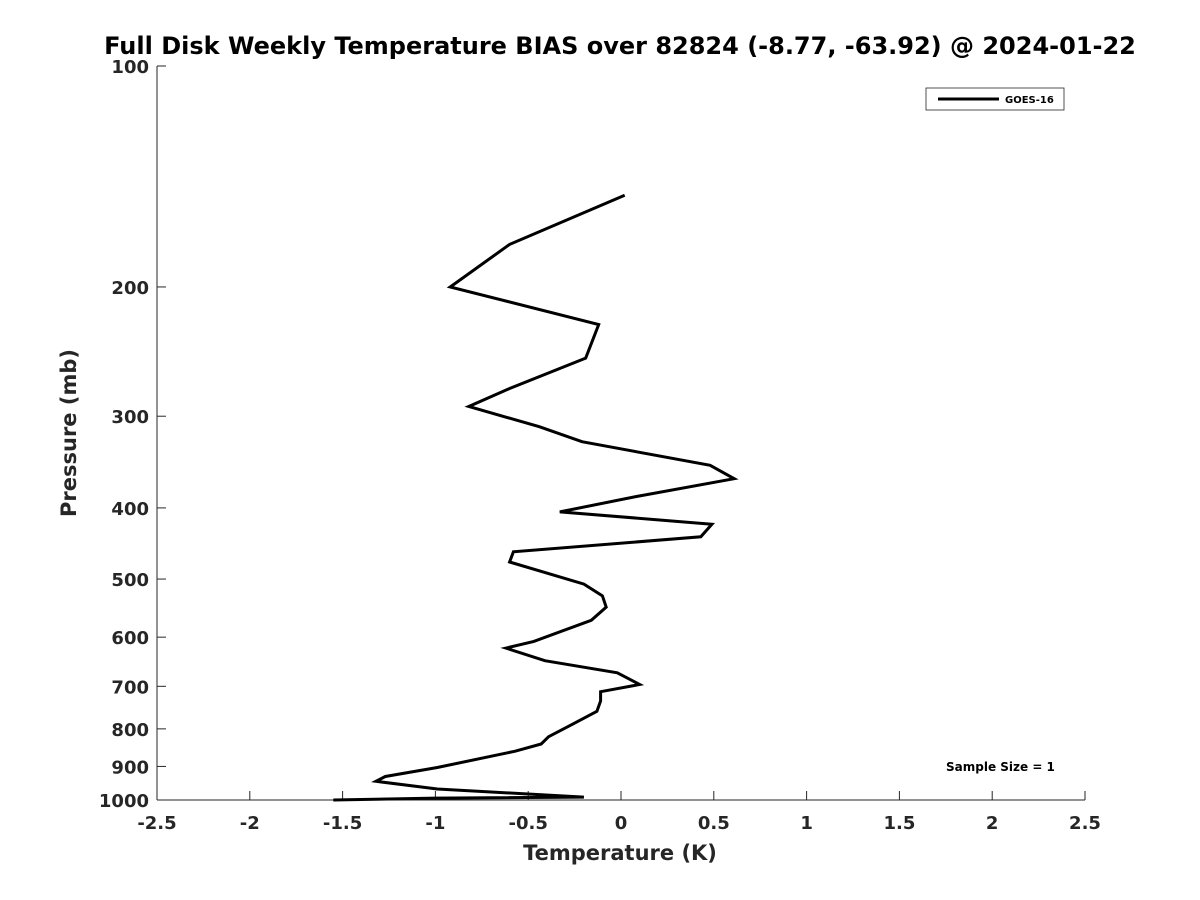  What do you see at coordinates (130, 638) in the screenshot?
I see `y-tick-label: 600` at bounding box center [130, 638].